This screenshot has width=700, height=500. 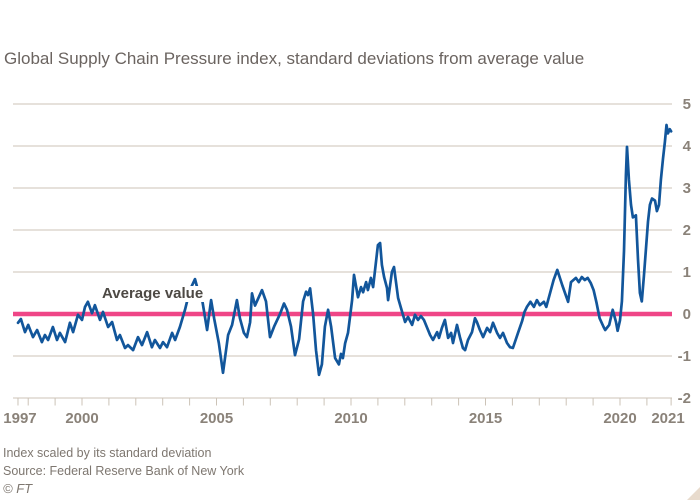 What do you see at coordinates (18, 488) in the screenshot?
I see `ft-credit: © FT` at bounding box center [18, 488].